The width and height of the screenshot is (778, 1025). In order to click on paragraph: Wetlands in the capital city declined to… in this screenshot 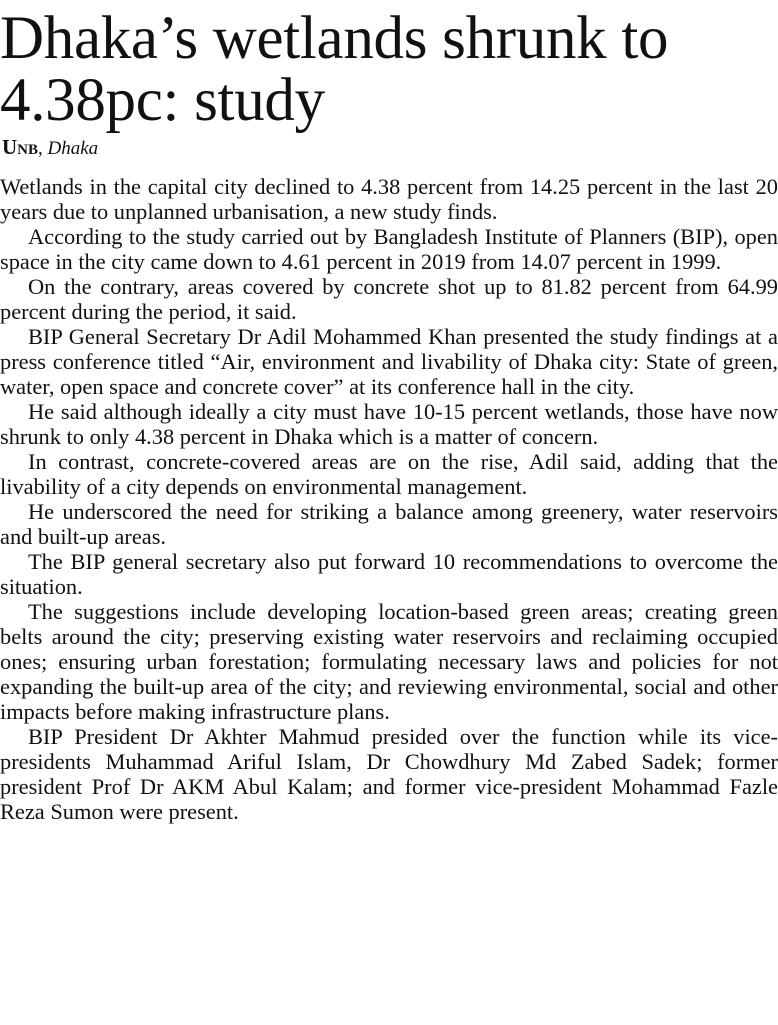, I will do `click(389, 199)`.